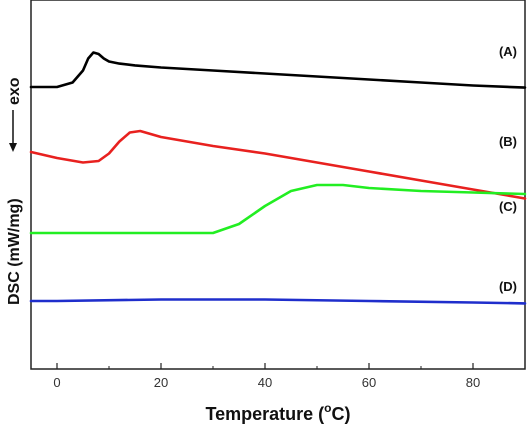  I want to click on x-tick-label: 60, so click(369, 382).